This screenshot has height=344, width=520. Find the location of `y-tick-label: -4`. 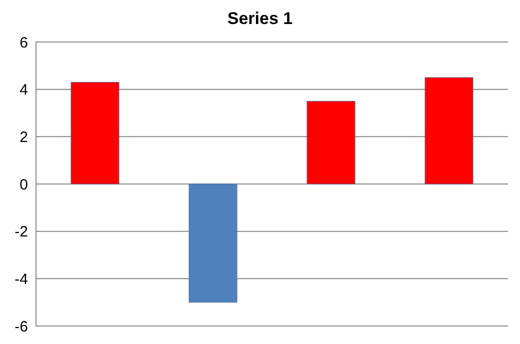

y-tick-label: -4 is located at coordinates (21, 279).